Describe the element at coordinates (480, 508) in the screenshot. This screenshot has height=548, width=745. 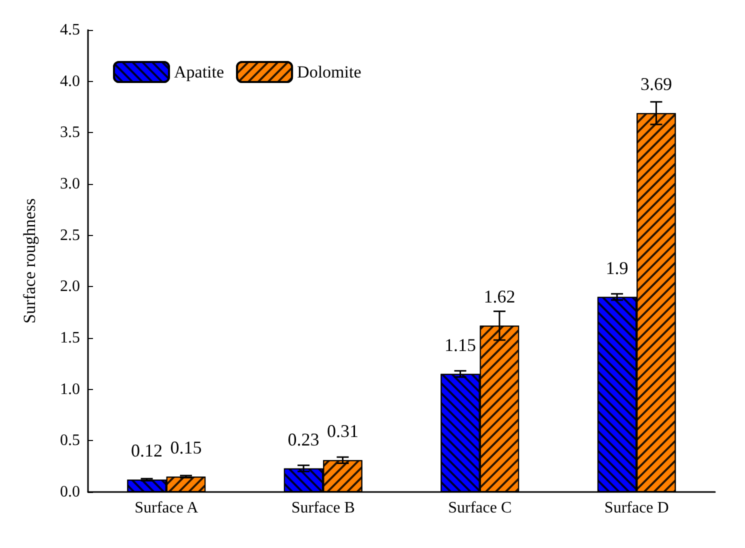
I see `x-tick-label: Surface C` at that location.